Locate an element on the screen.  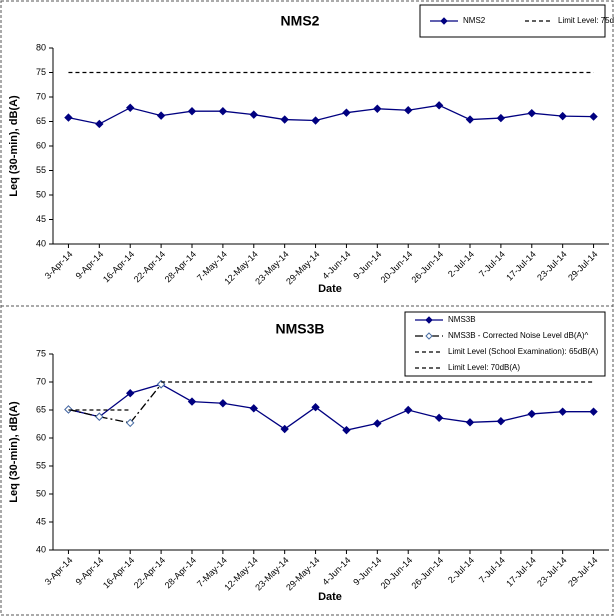
chart-title: NMS3B is located at coordinates (299, 329).